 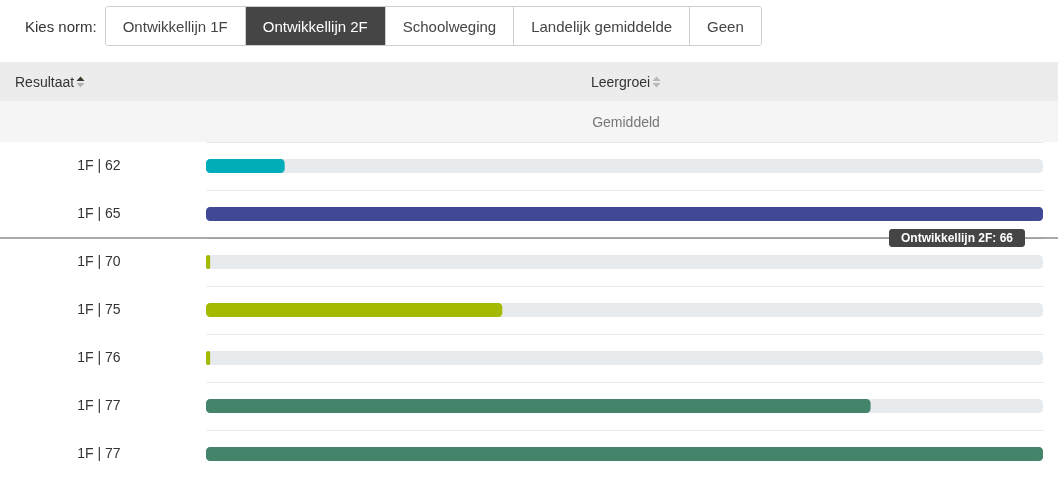 I want to click on y-tick-label: 1F | 62, so click(x=99, y=165).